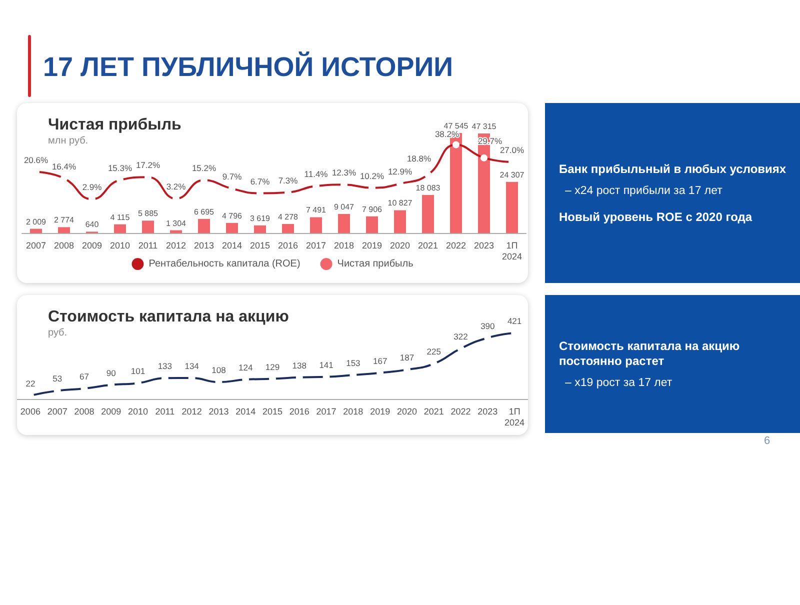 Image resolution: width=800 pixels, height=605 pixels. I want to click on data-label: 2.9%, so click(92, 187).